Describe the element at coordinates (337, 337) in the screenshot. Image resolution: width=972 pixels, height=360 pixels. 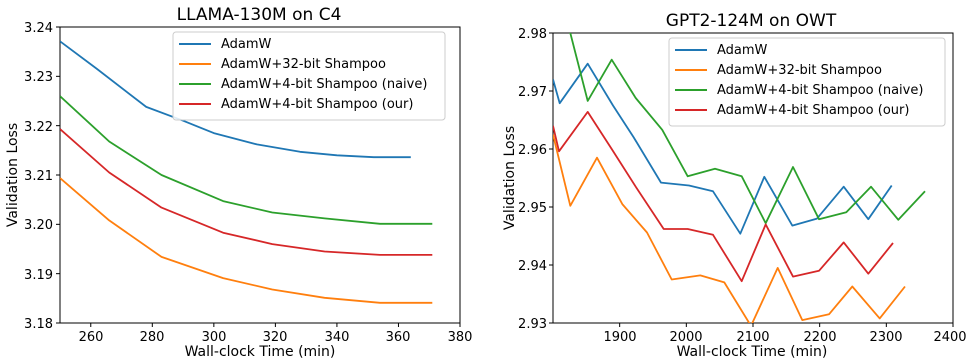
I see `x-tick-label: 340` at that location.